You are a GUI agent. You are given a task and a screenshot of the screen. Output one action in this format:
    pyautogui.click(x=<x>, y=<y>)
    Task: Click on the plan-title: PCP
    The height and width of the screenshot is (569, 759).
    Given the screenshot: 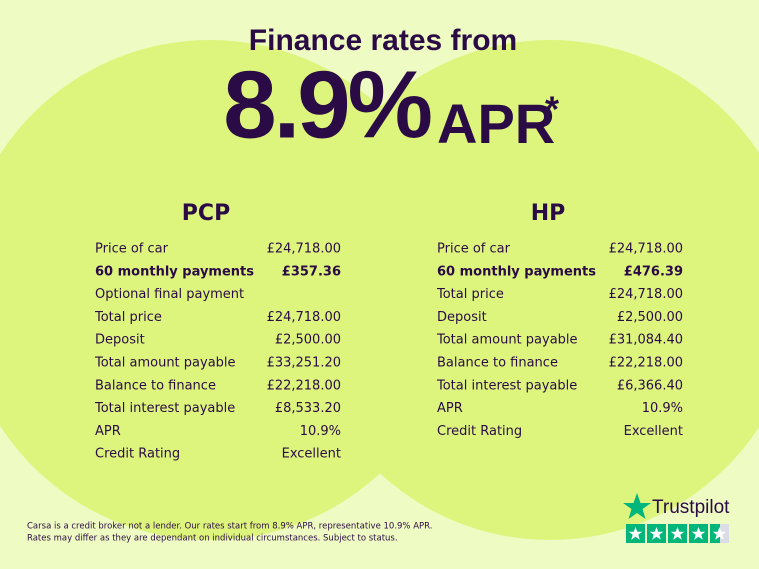 What is the action you would take?
    pyautogui.click(x=206, y=213)
    